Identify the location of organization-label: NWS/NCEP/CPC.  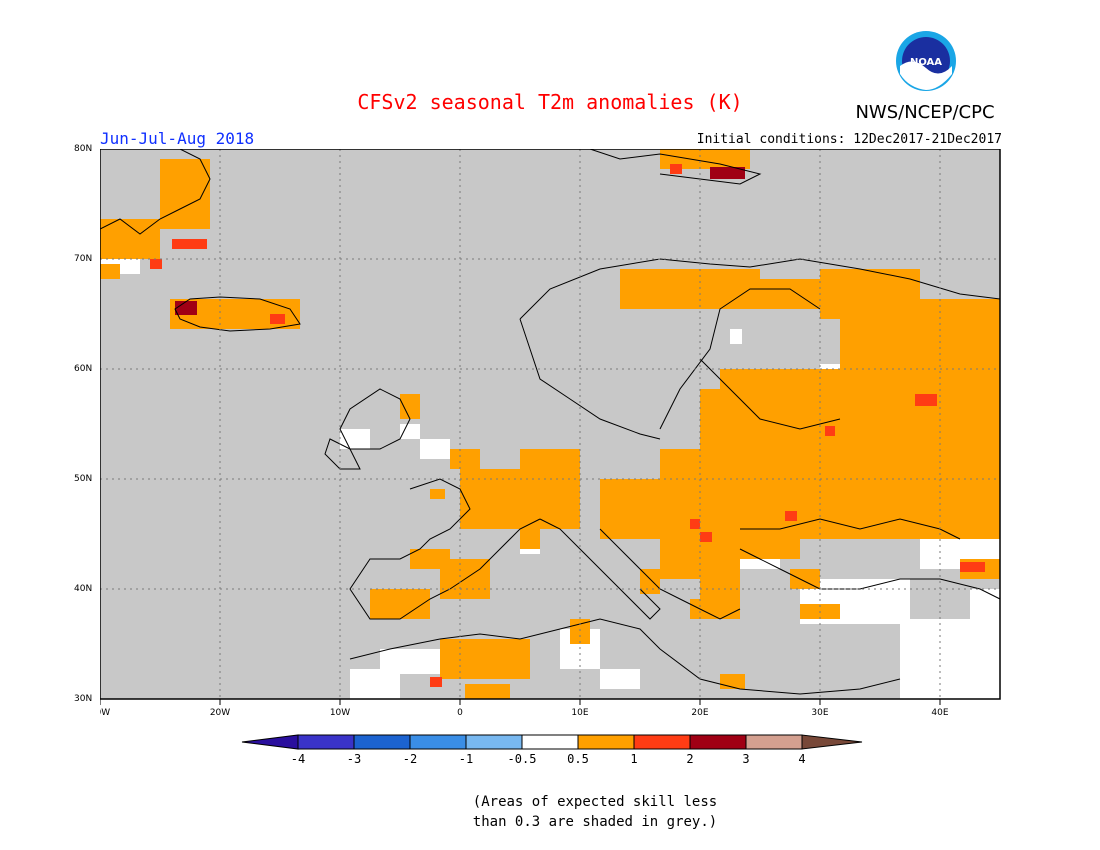
(925, 112).